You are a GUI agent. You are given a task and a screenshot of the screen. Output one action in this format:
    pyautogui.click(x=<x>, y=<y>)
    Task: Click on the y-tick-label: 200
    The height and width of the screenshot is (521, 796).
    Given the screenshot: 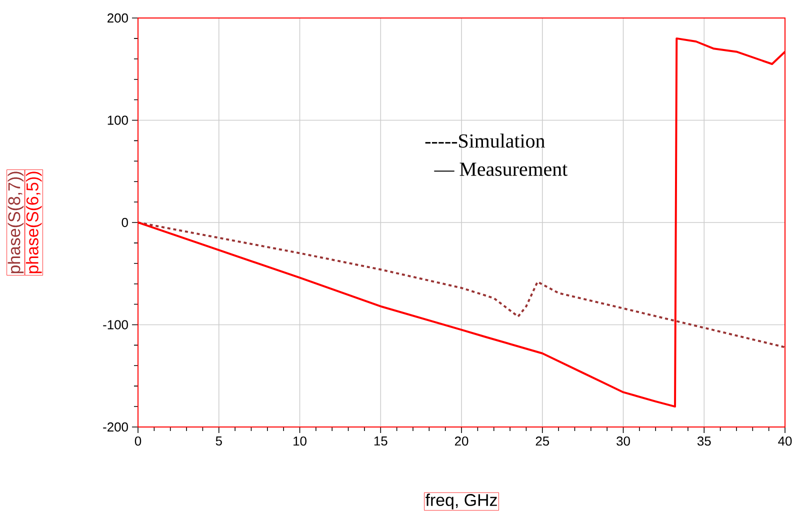 What is the action you would take?
    pyautogui.click(x=118, y=18)
    